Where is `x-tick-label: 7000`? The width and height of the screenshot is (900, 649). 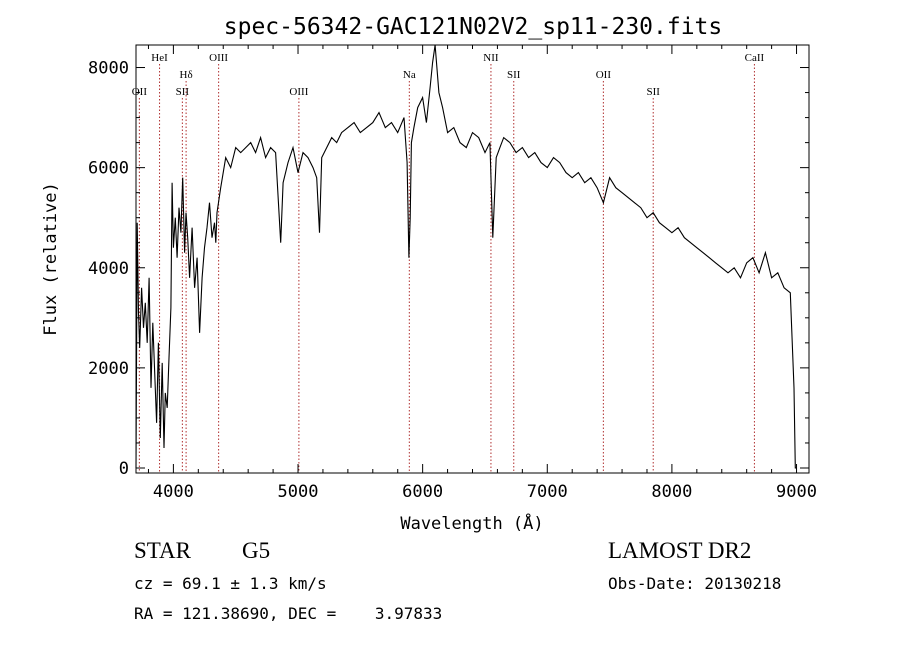
x-tick-label: 7000 is located at coordinates (547, 492).